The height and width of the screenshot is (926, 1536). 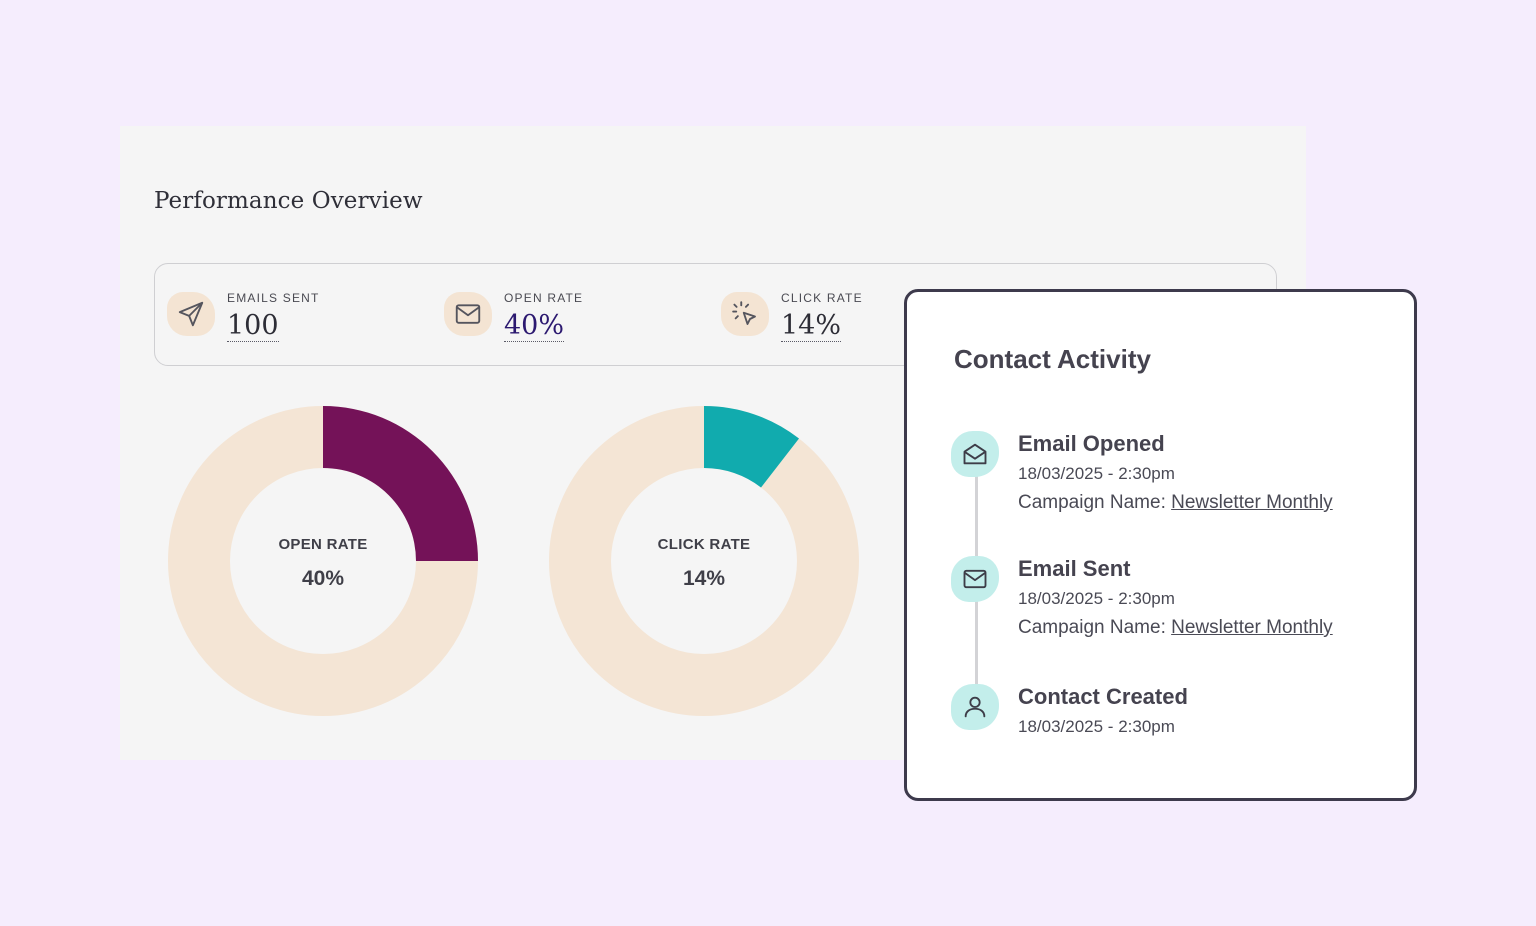 I want to click on event-title: Contact Created, so click(x=1103, y=696).